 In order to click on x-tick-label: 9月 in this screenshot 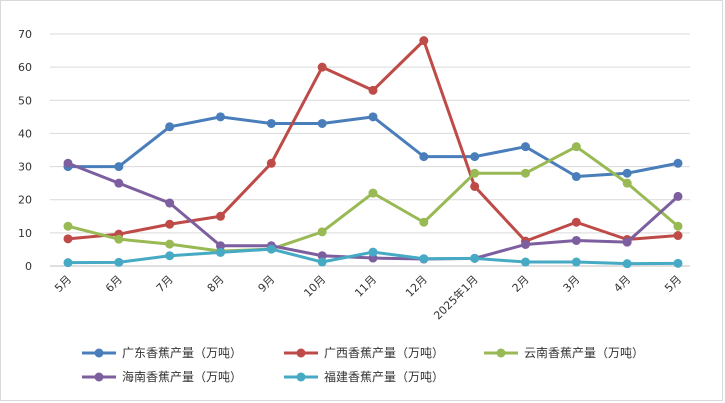, I will do `click(267, 284)`.